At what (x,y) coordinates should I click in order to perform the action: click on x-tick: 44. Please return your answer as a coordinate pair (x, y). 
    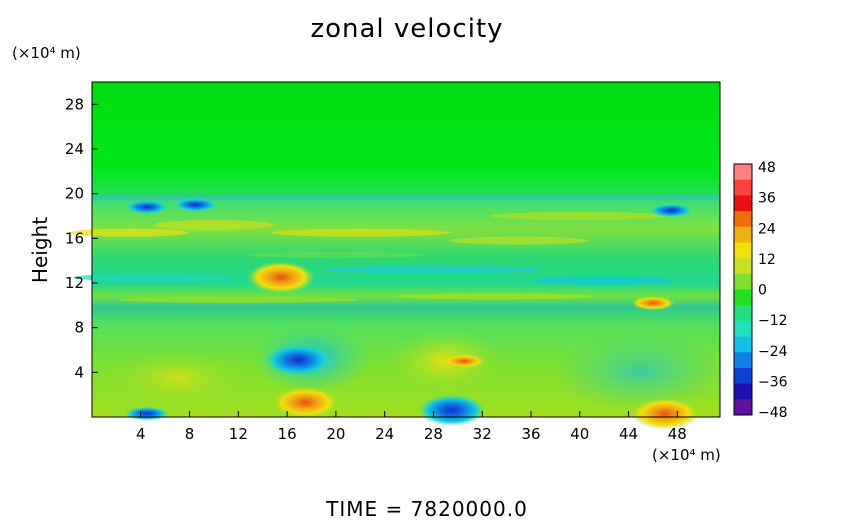
    Looking at the image, I should click on (628, 427).